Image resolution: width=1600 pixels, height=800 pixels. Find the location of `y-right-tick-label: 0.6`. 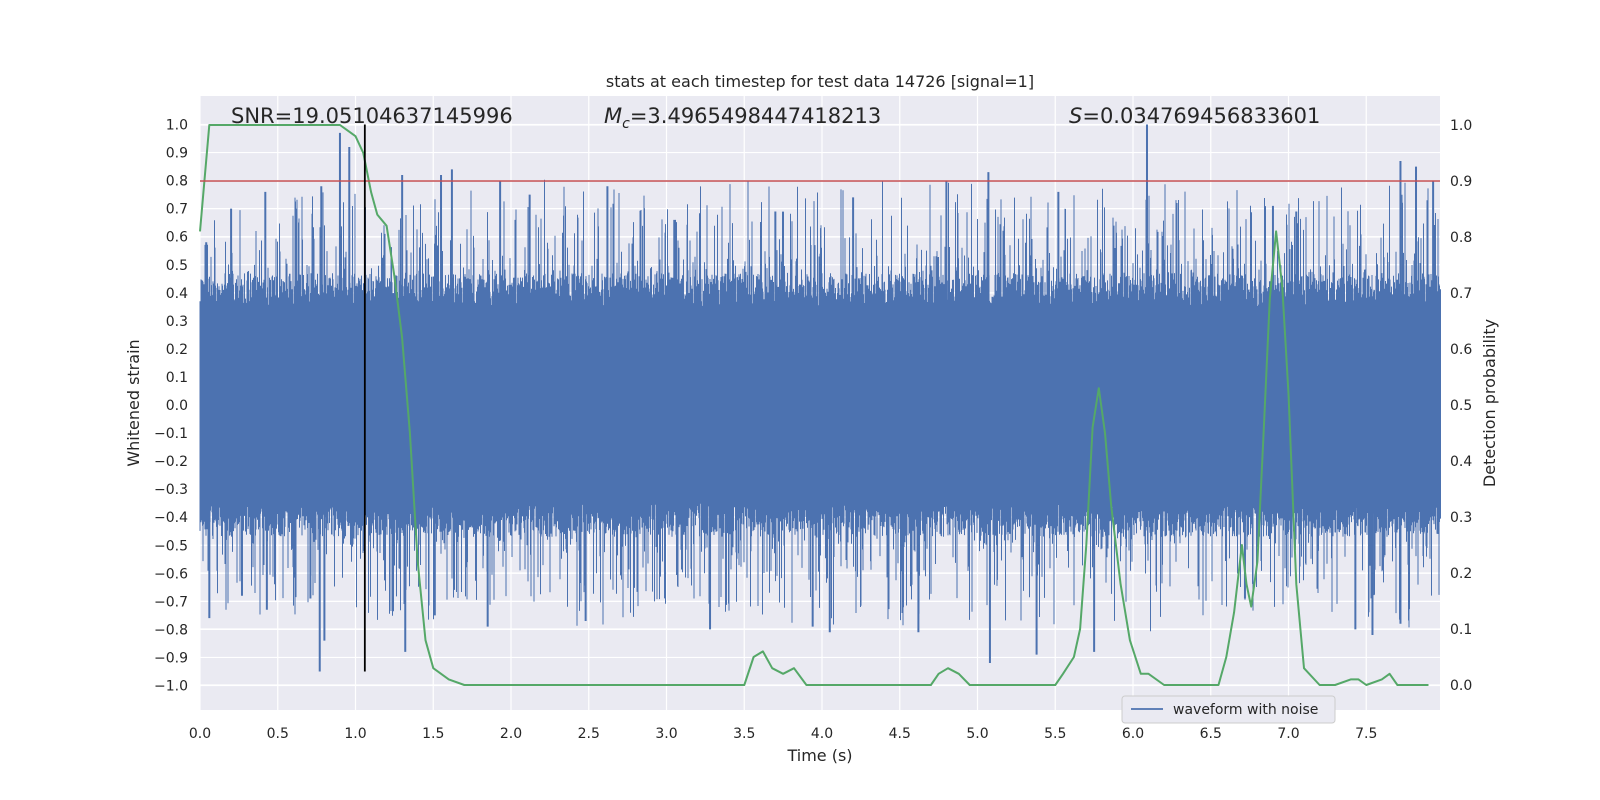

y-right-tick-label: 0.6 is located at coordinates (1461, 350).